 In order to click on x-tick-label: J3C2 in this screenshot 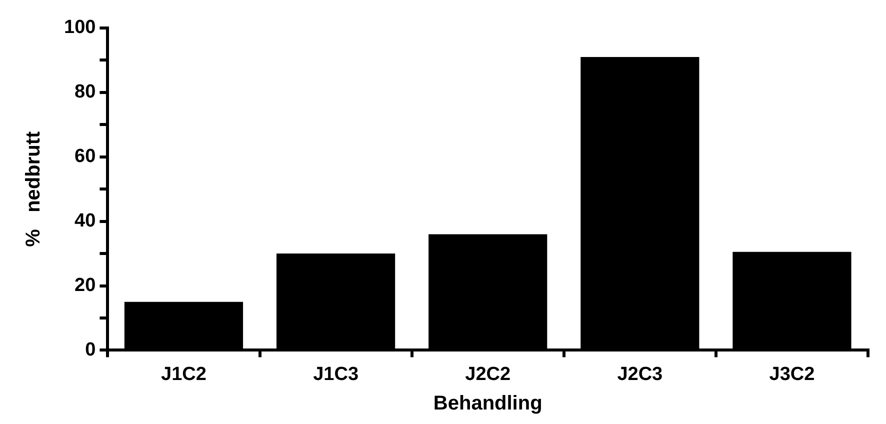, I will do `click(792, 374)`.